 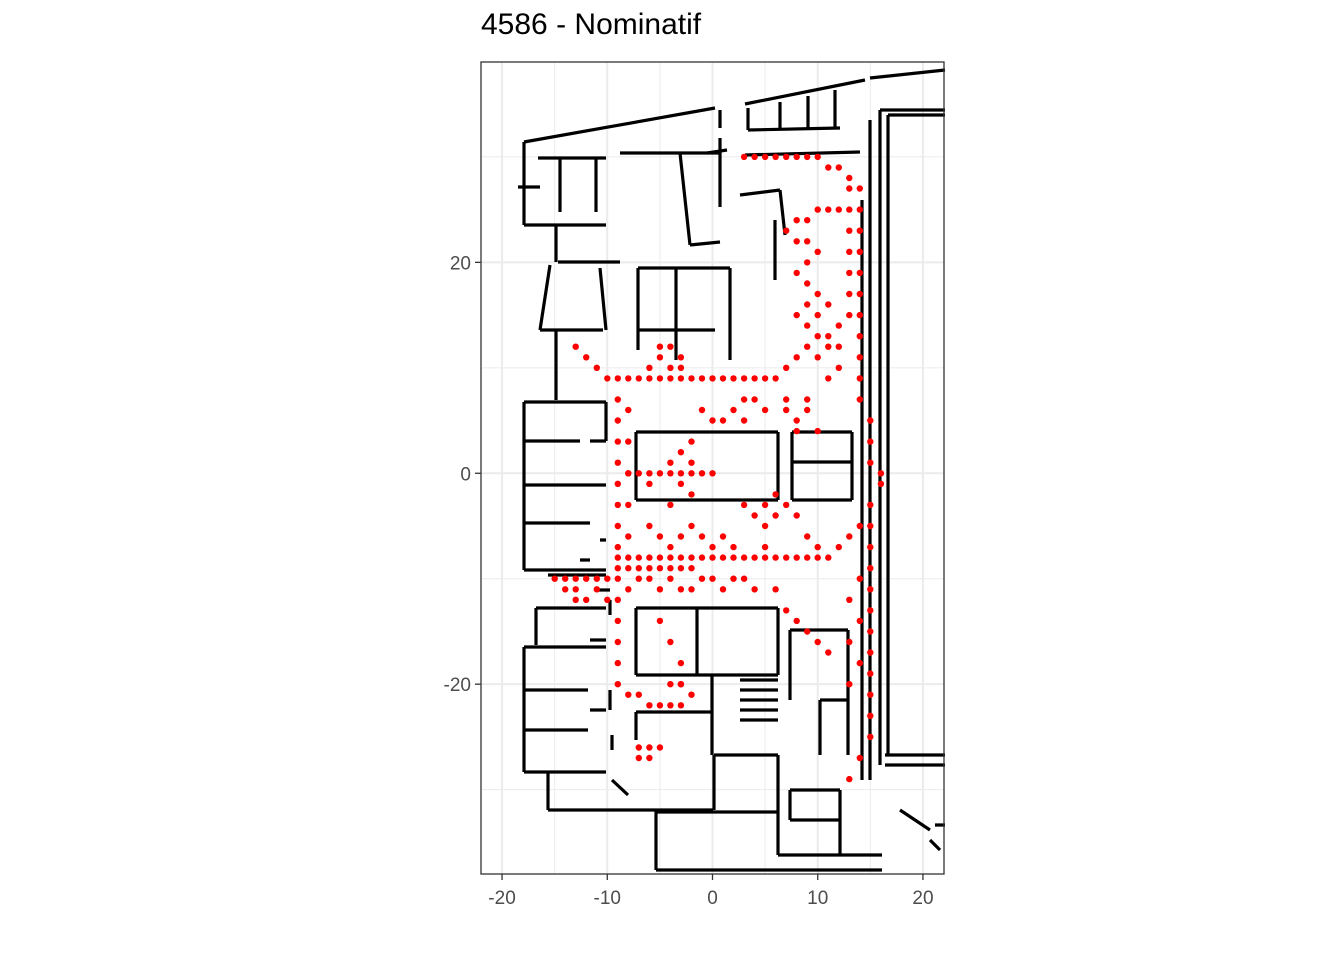 I want to click on y-tick-label: -20, so click(x=457, y=685).